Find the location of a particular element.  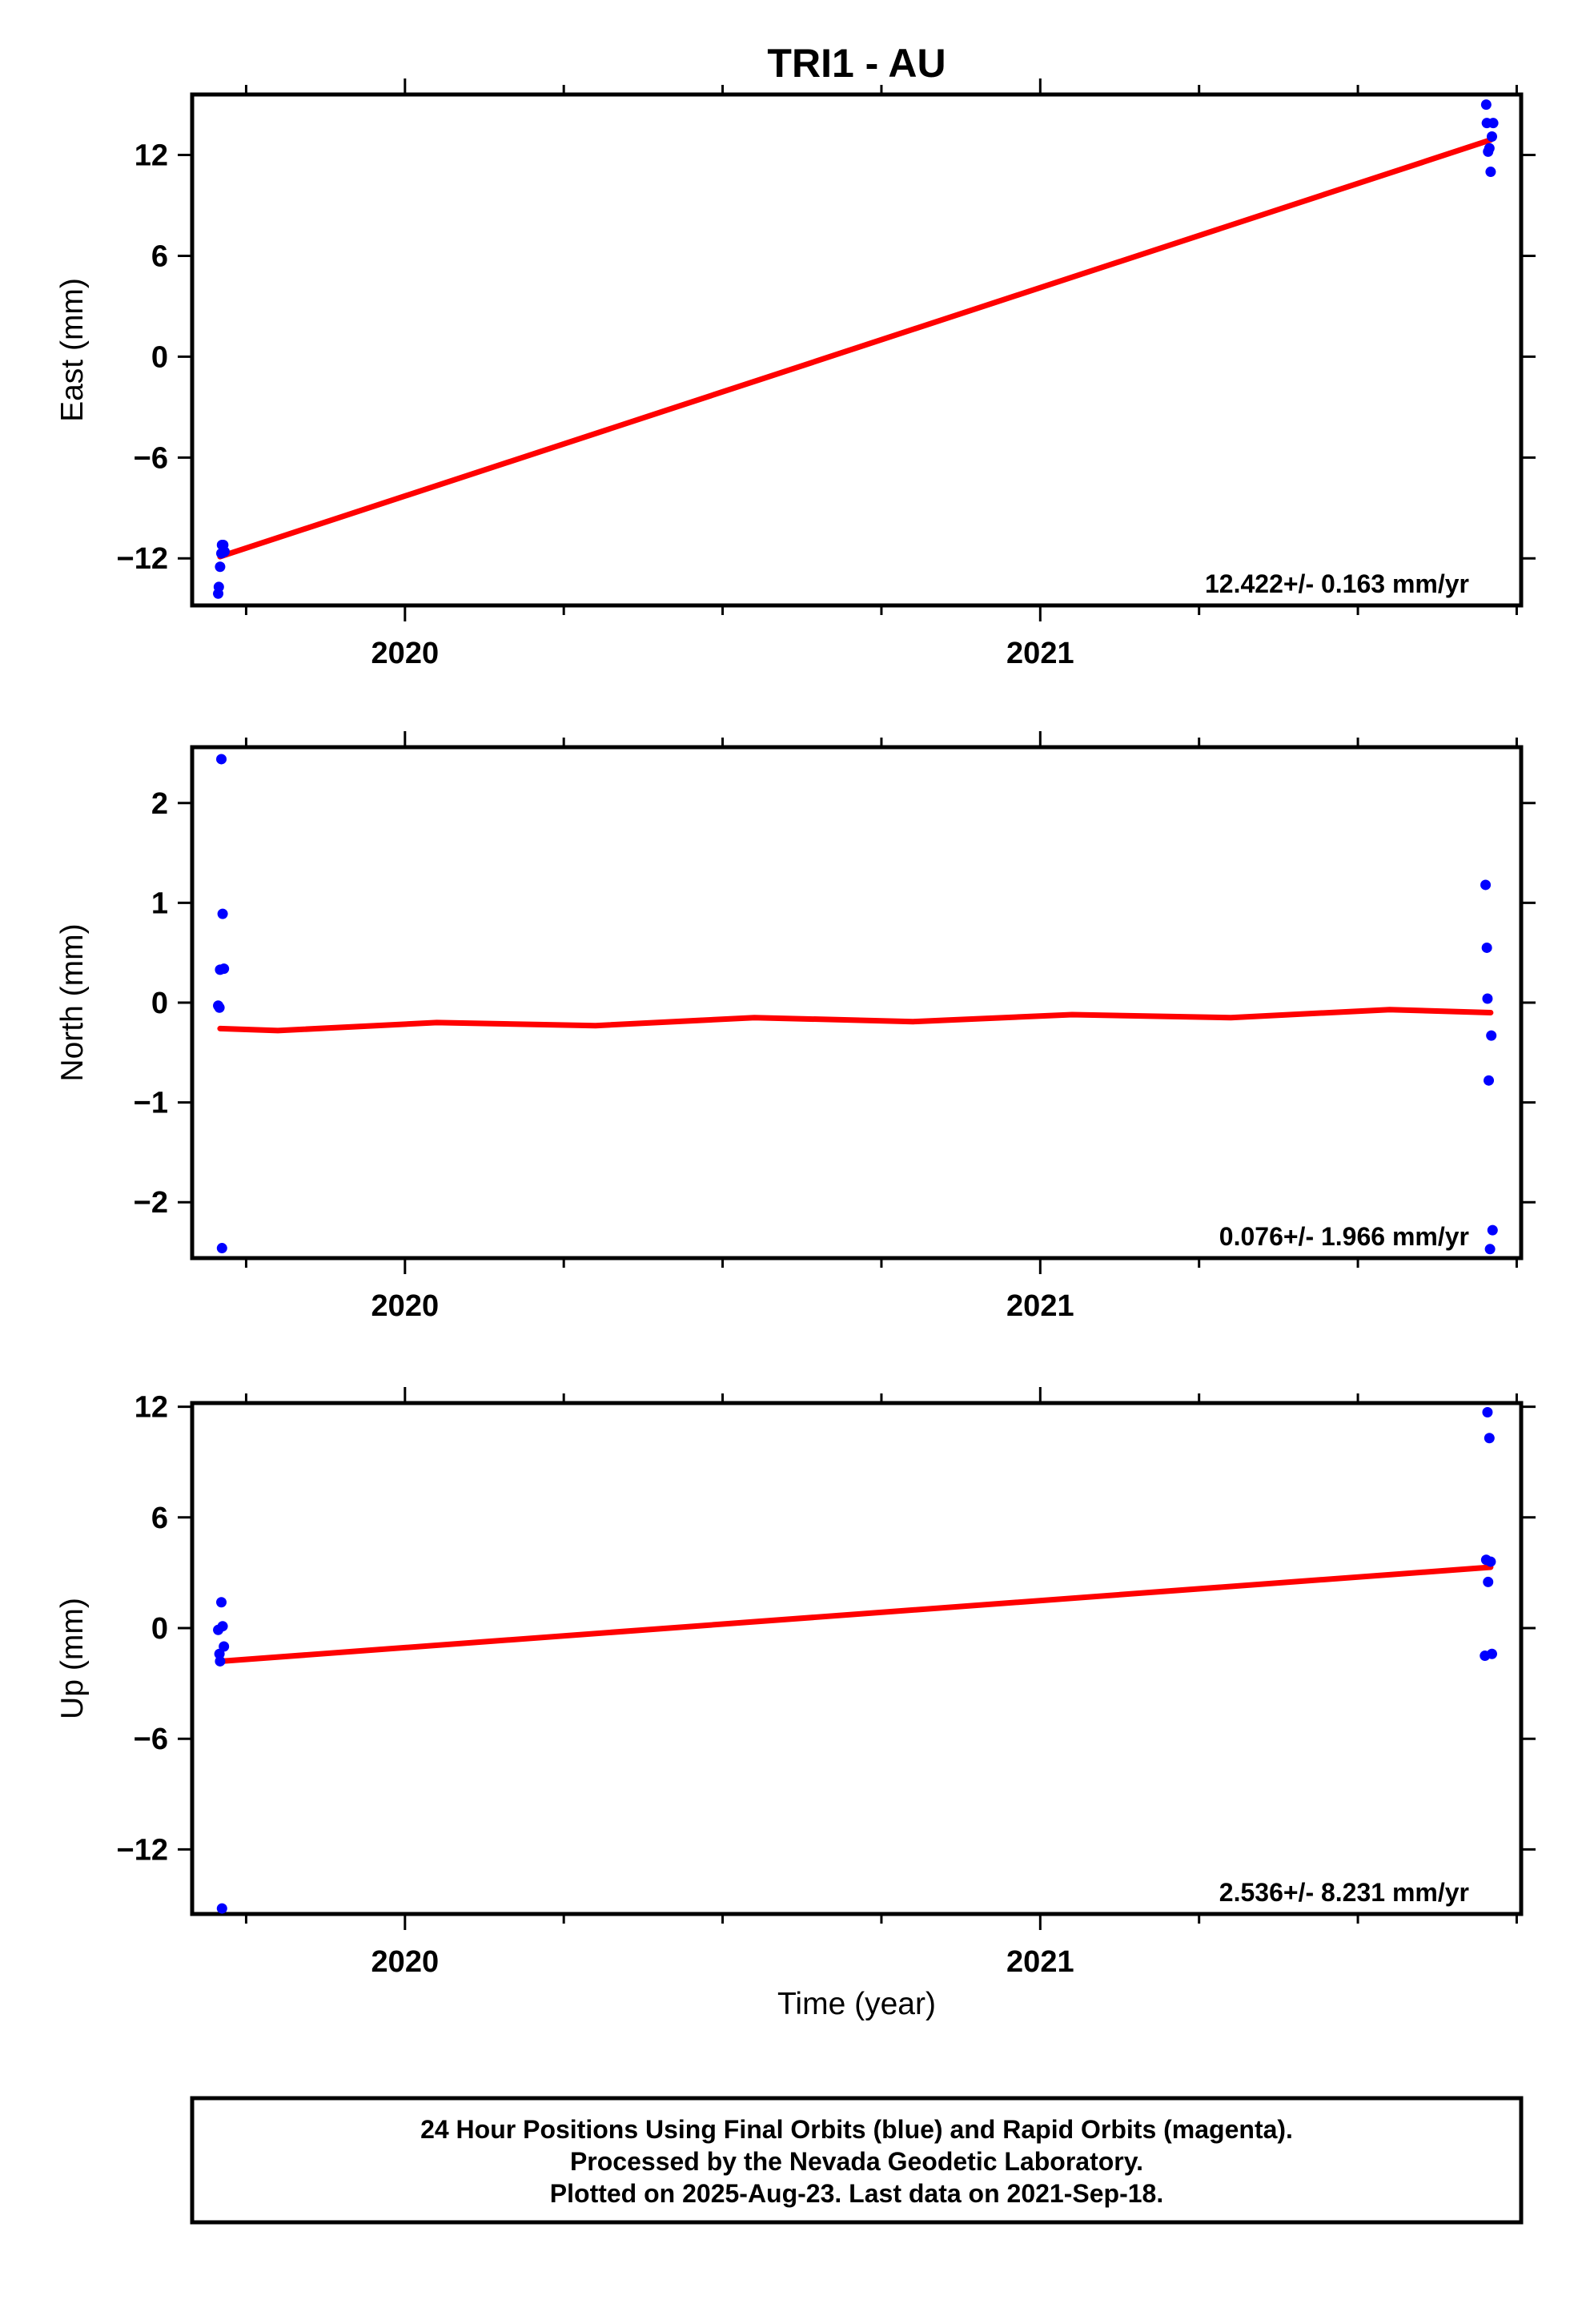

x-axis-label: Time (year) is located at coordinates (856, 2004).